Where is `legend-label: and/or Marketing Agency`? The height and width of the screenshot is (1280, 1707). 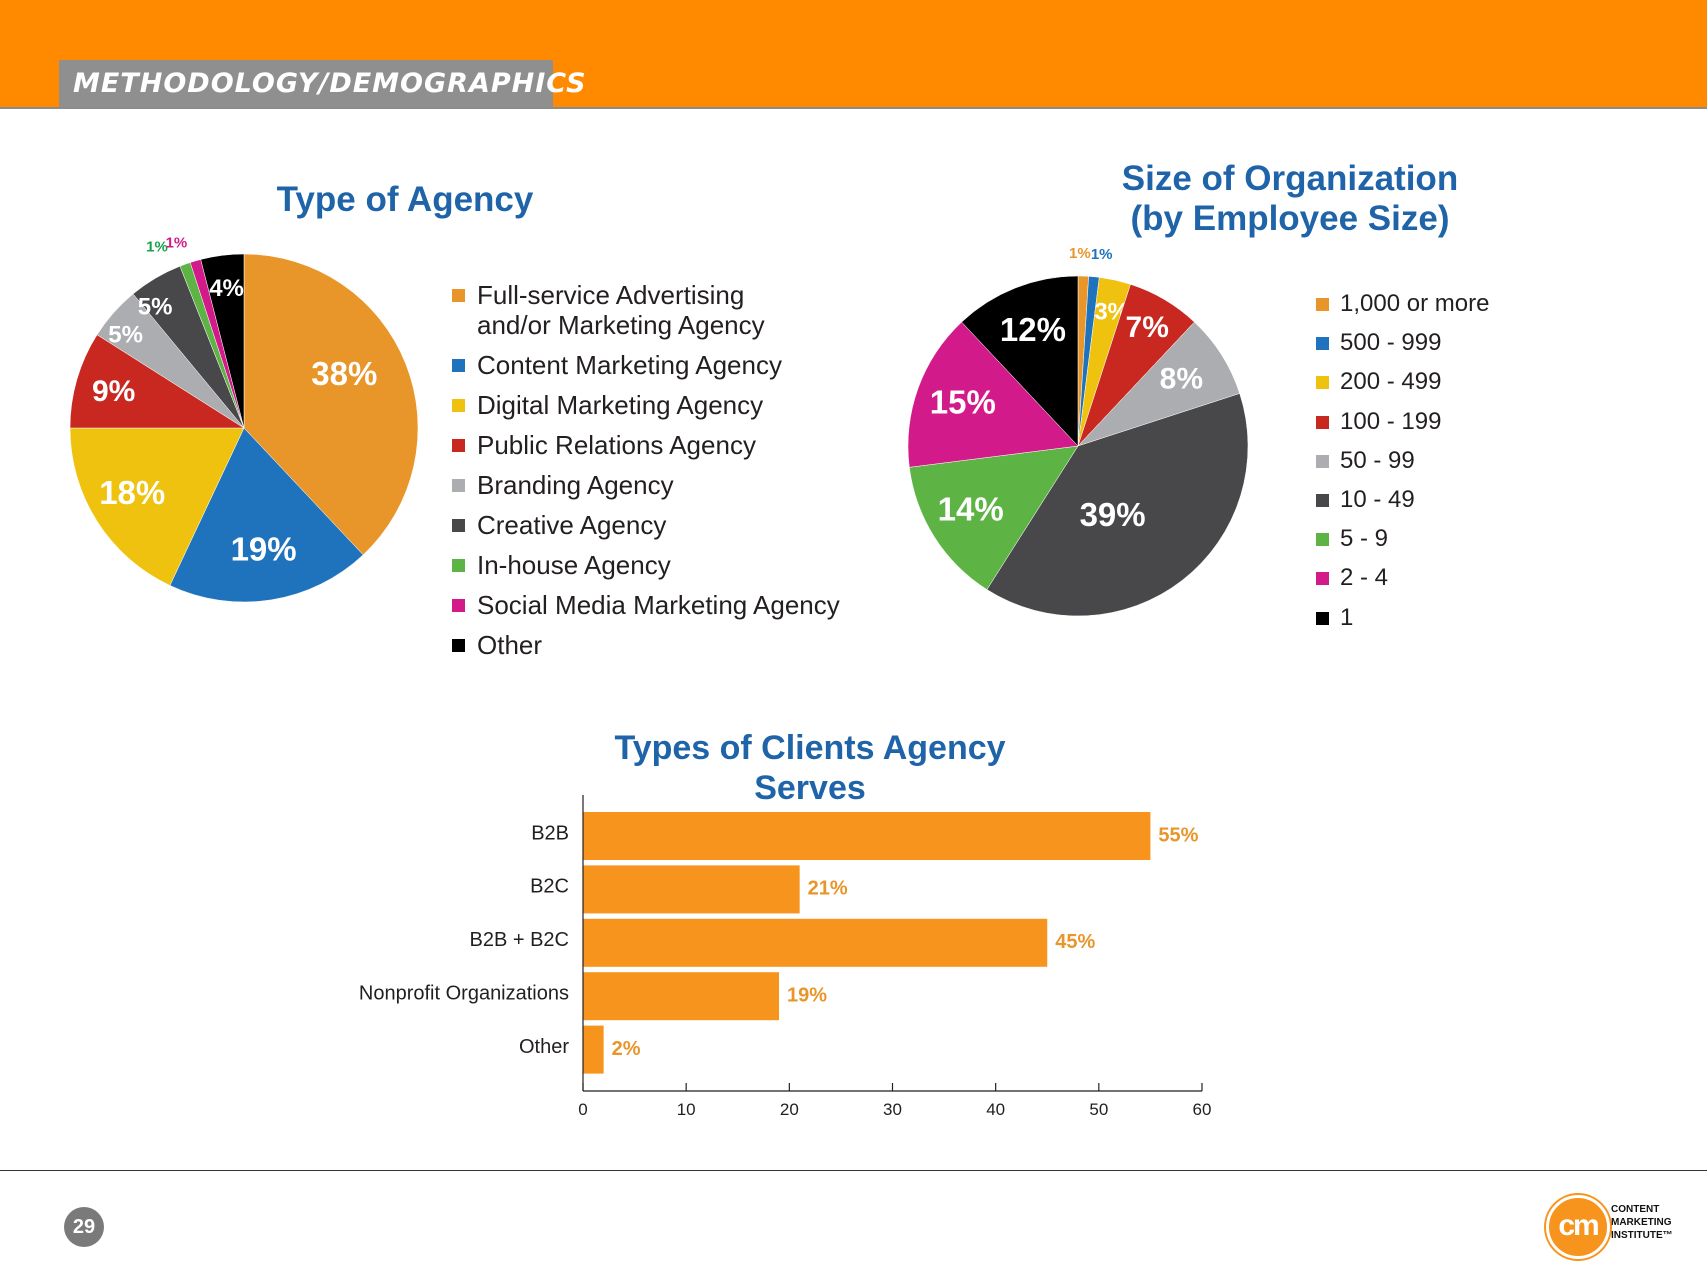
legend-label: and/or Marketing Agency is located at coordinates (621, 325).